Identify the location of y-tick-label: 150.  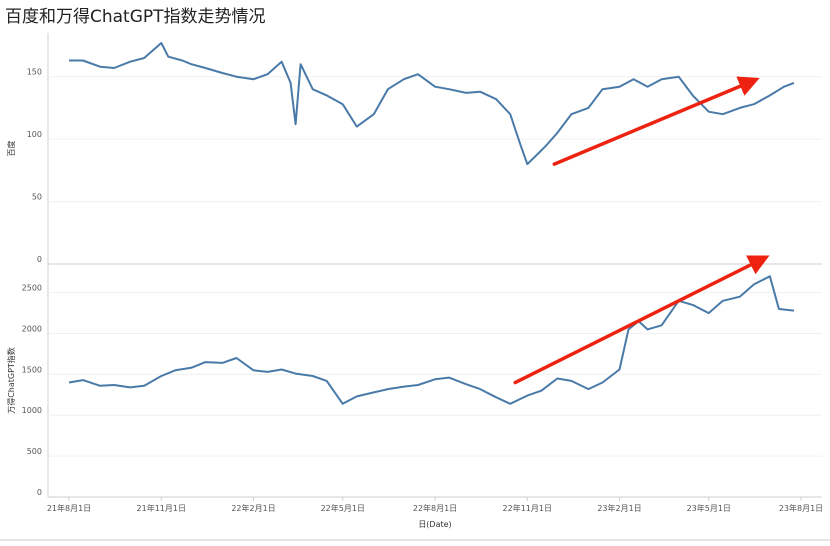
(34, 72).